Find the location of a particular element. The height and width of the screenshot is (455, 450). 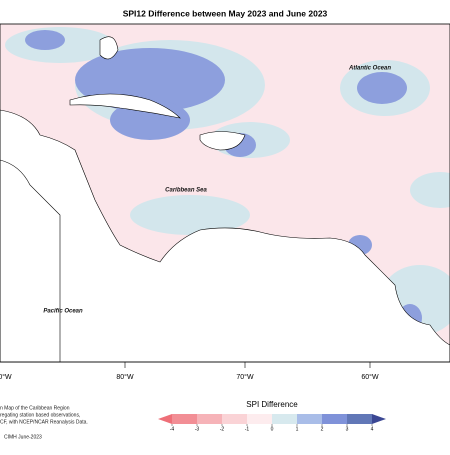

ocean-label: Atlantic Ocean is located at coordinates (369, 69).